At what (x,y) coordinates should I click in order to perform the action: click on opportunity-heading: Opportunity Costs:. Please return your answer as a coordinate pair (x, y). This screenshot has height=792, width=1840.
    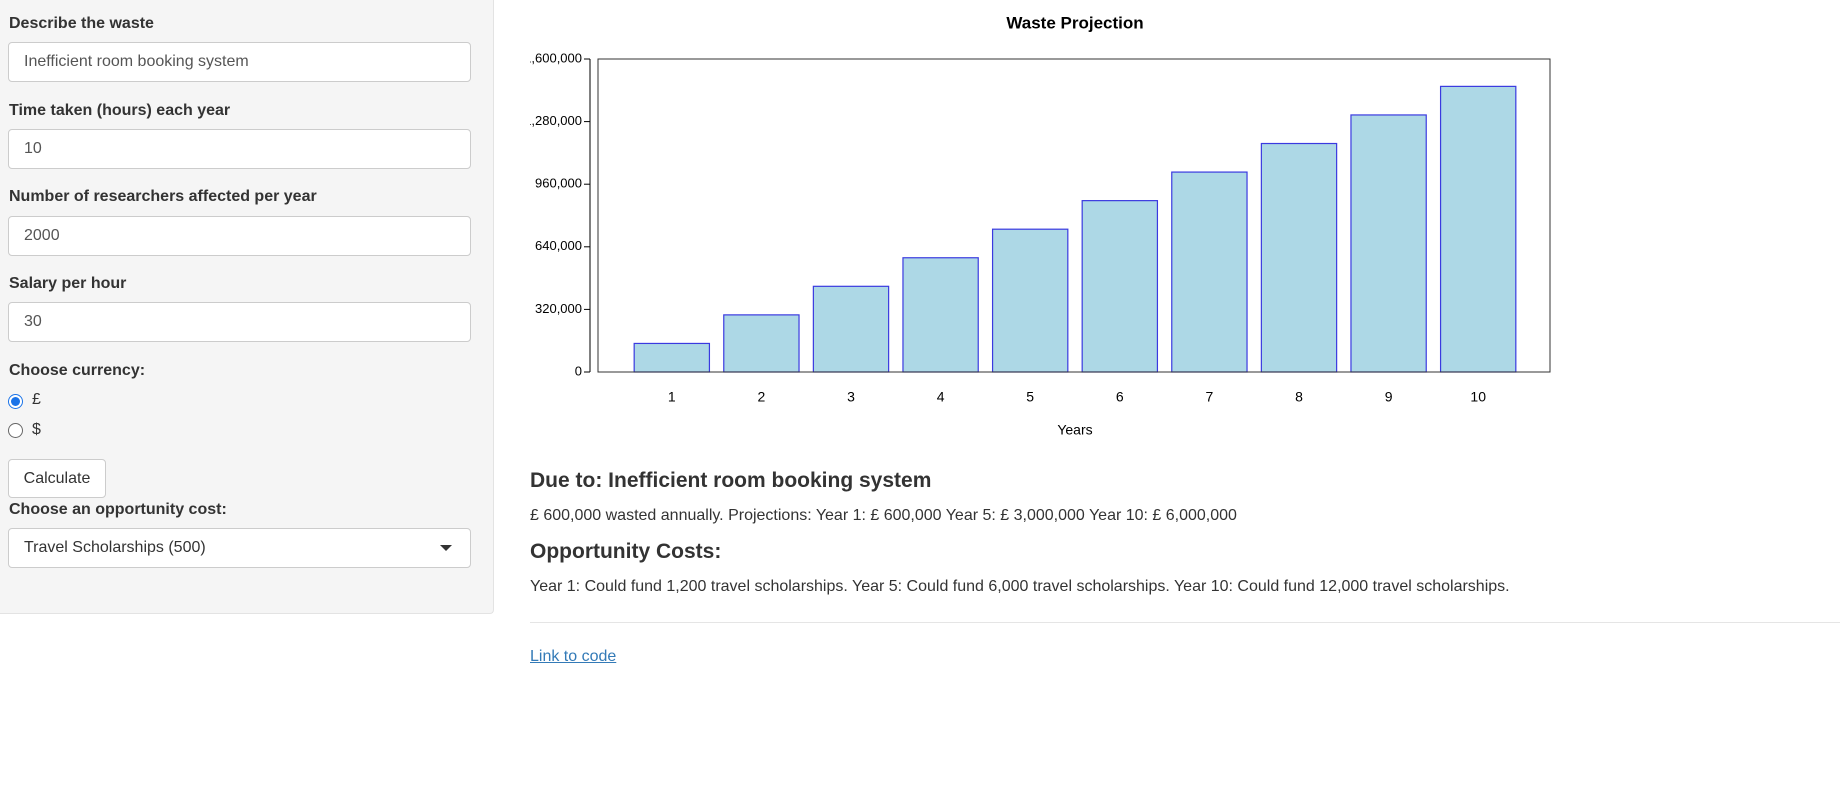
    Looking at the image, I should click on (626, 551).